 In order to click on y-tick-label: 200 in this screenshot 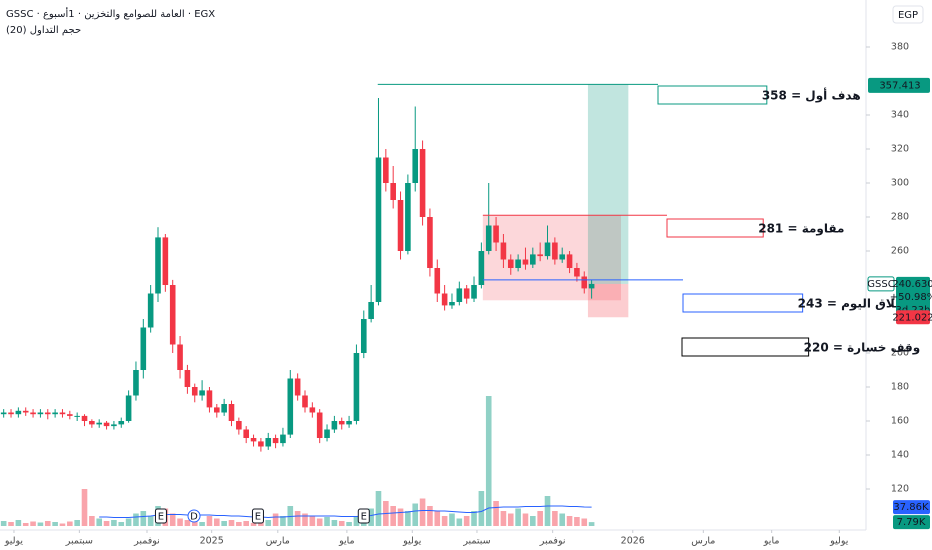, I will do `click(900, 353)`.